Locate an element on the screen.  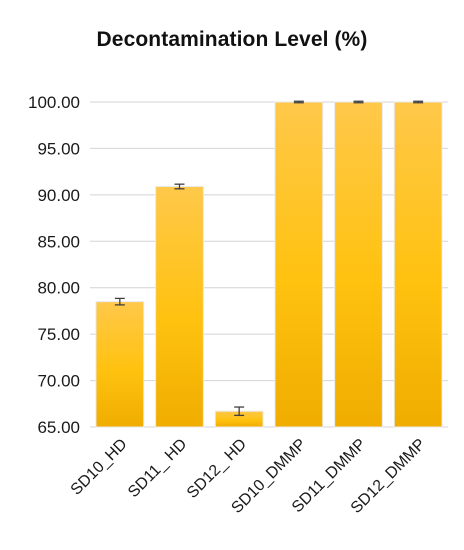
x-tick-label: SD11_ HD is located at coordinates (157, 468).